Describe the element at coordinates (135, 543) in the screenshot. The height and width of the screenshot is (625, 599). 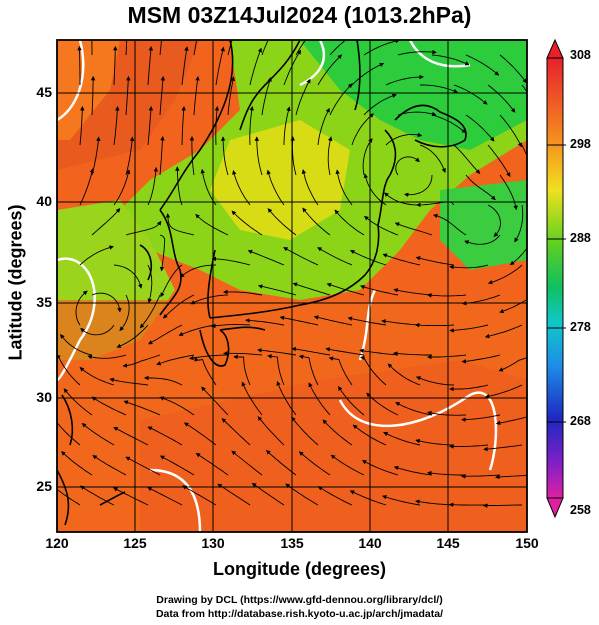
I see `x-tick-label: 125` at that location.